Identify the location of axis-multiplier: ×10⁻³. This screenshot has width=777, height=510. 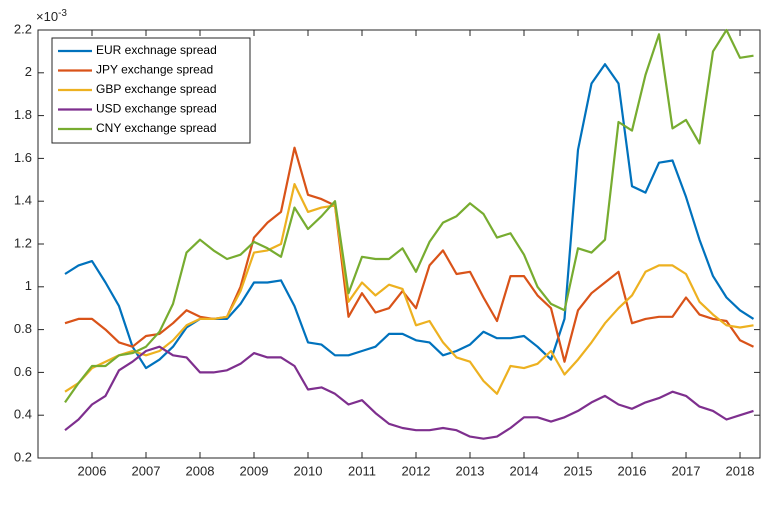
(51, 16).